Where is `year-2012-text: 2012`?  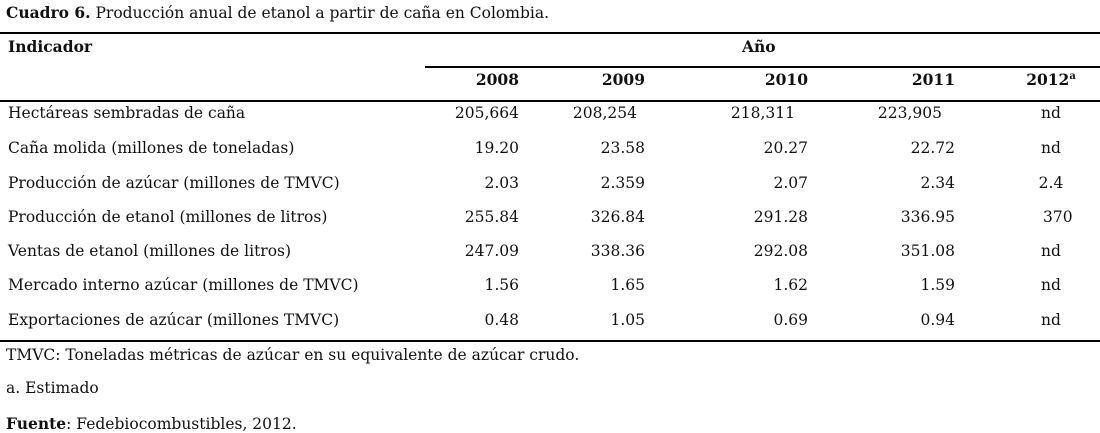
year-2012-text: 2012 is located at coordinates (1048, 79).